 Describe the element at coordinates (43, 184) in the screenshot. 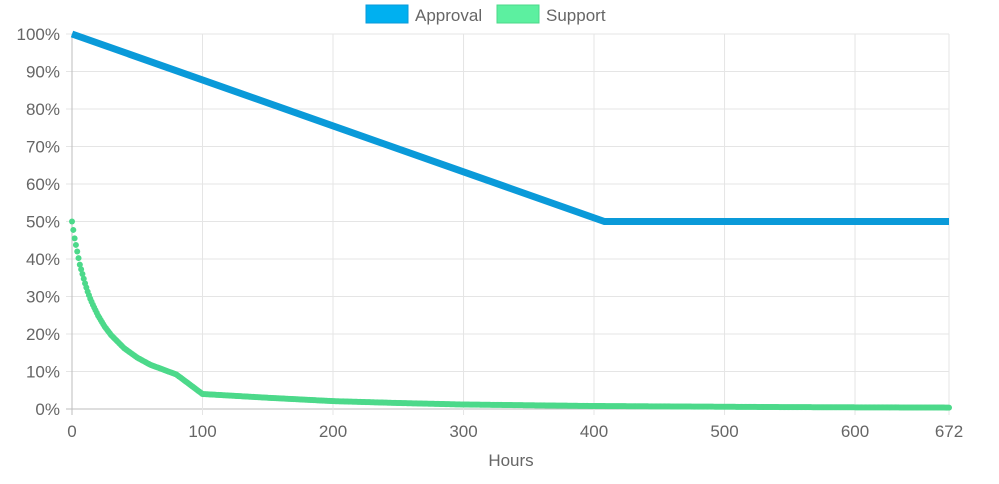

I see `y-tick-label: 60%` at that location.